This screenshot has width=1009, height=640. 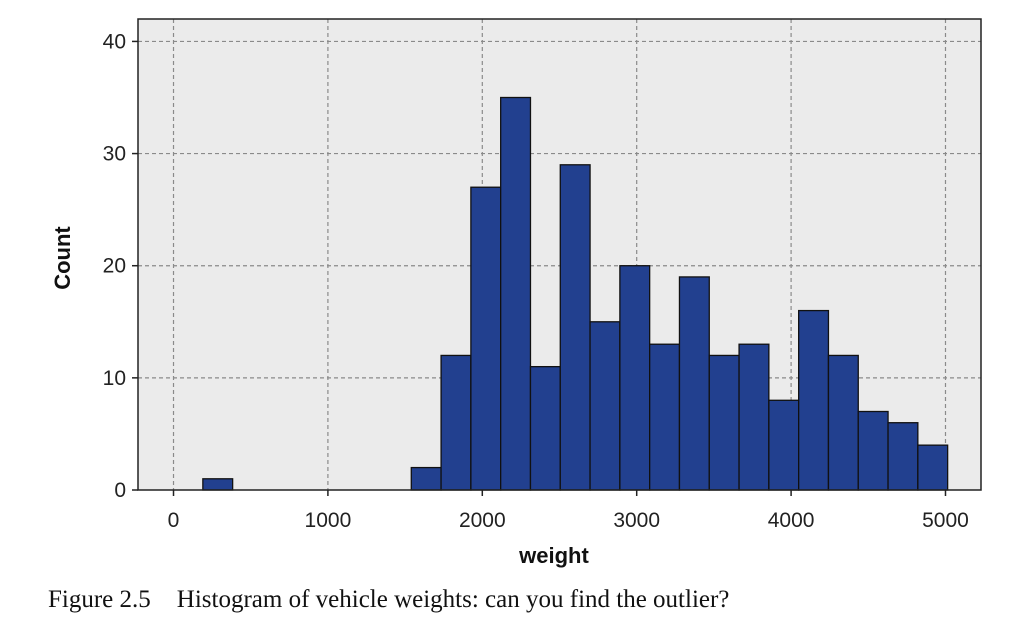 I want to click on x-axis-title: weight, so click(x=553, y=555).